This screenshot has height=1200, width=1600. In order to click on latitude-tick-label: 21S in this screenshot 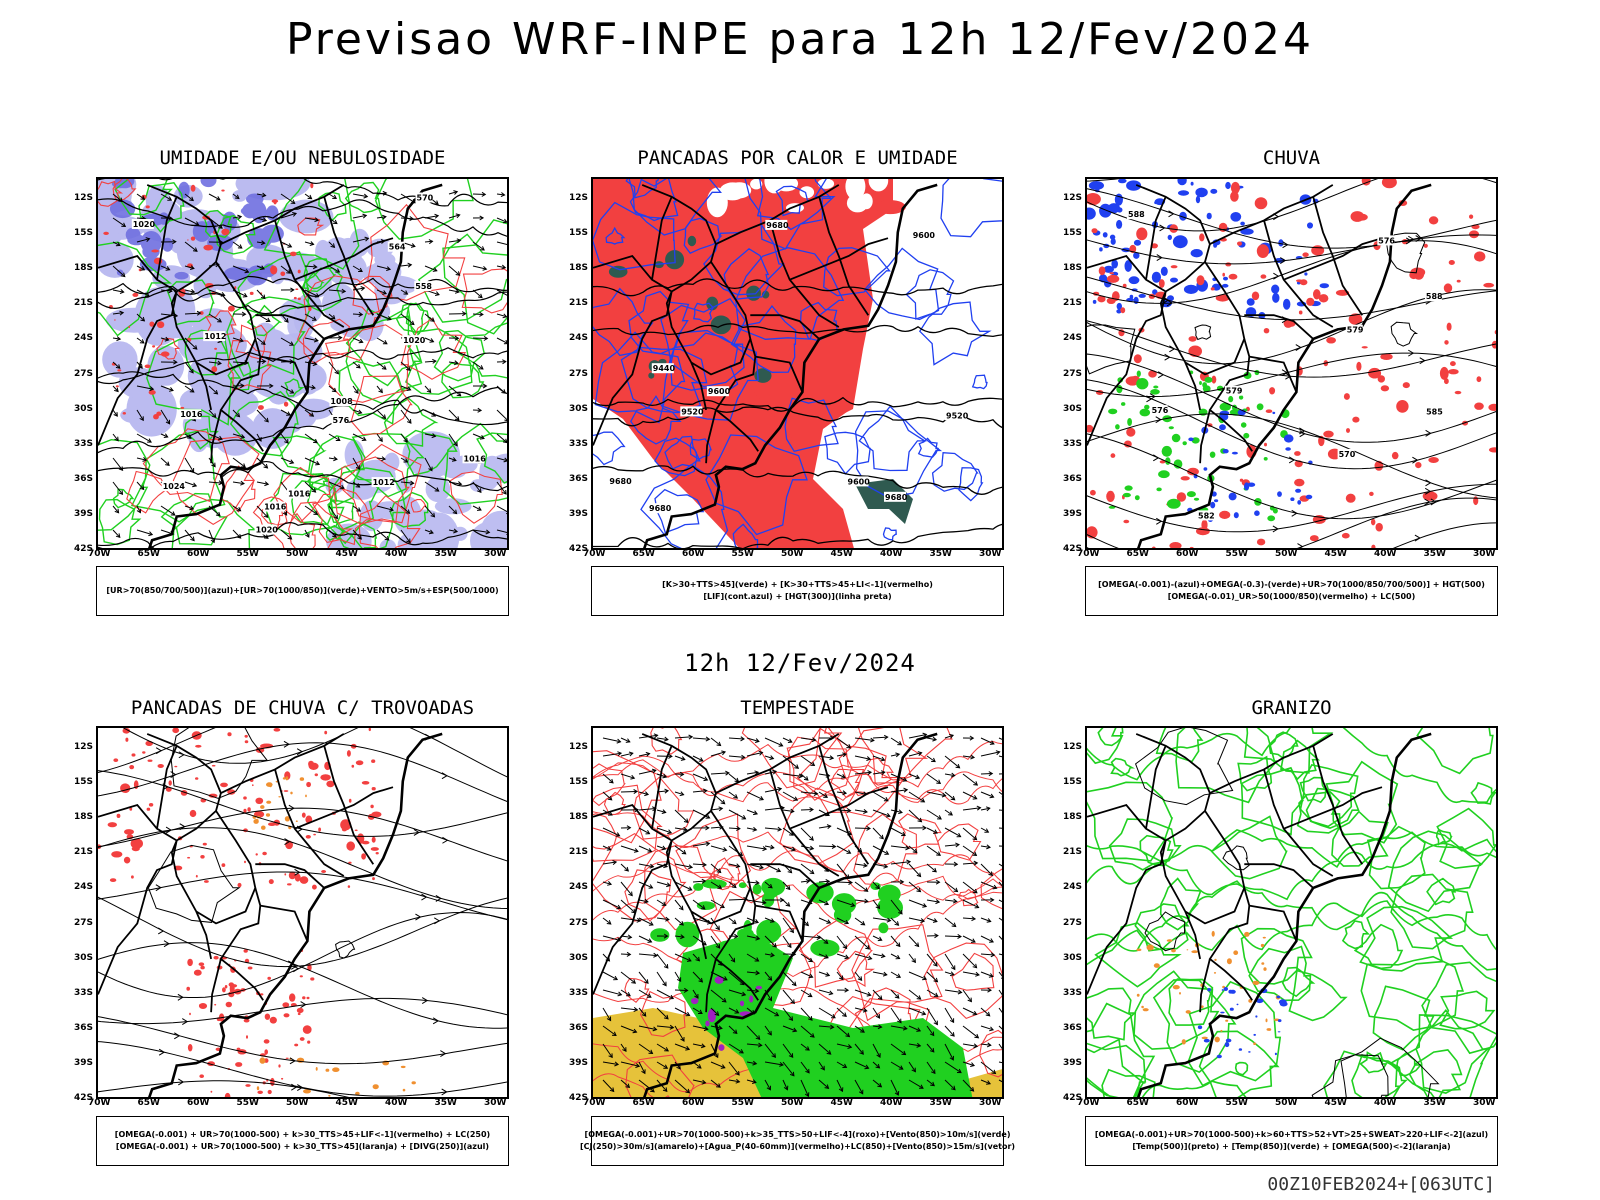, I will do `click(84, 303)`.